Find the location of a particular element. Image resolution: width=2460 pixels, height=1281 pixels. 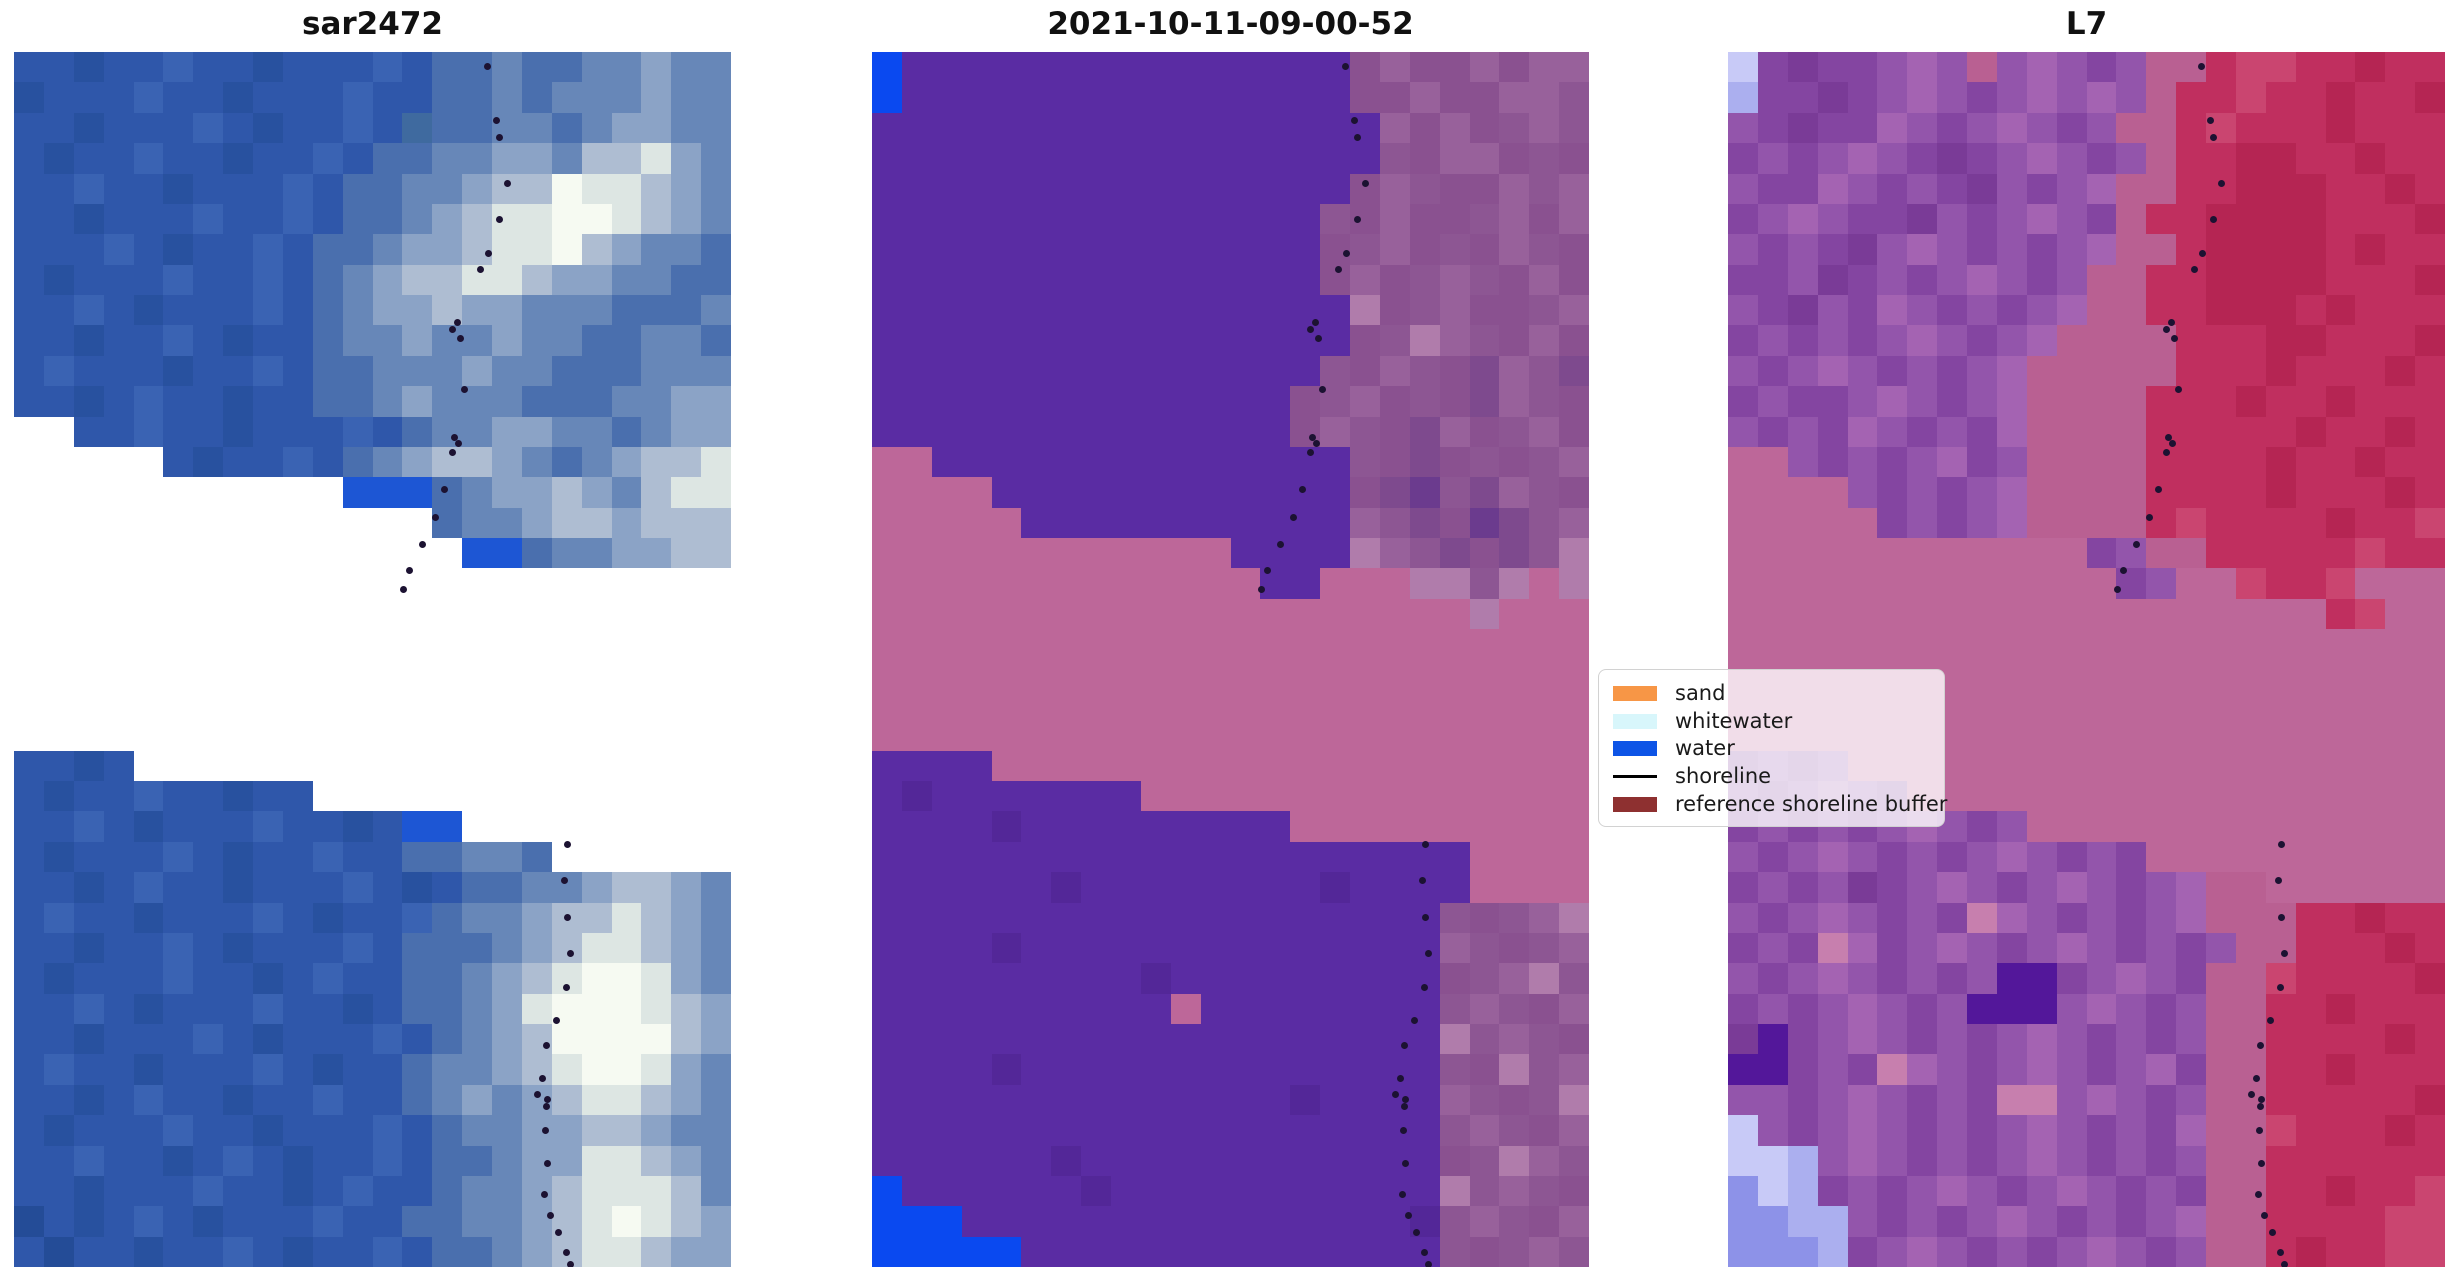

legend-entry: shoreline is located at coordinates (1772, 777).